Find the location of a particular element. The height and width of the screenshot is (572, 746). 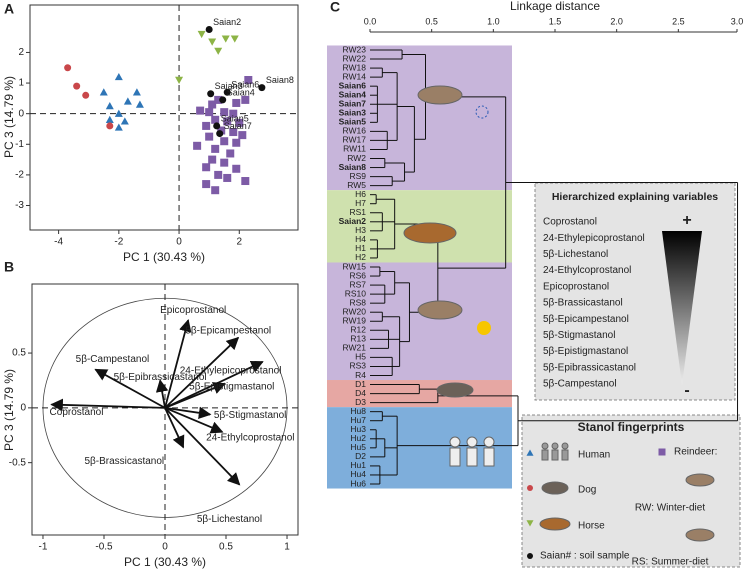

horse-icon is located at coordinates (430, 233).